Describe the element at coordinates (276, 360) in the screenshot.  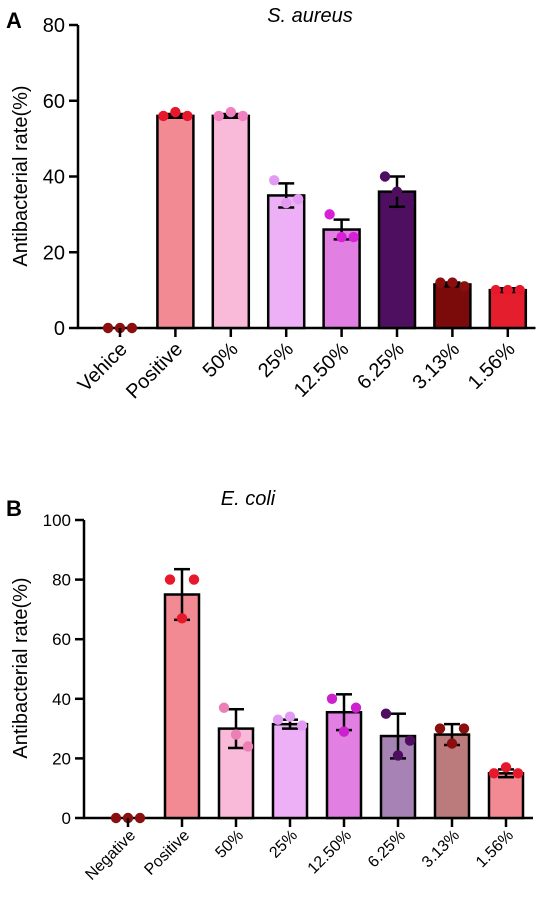
I see `panel-a-category-label: 25%` at that location.